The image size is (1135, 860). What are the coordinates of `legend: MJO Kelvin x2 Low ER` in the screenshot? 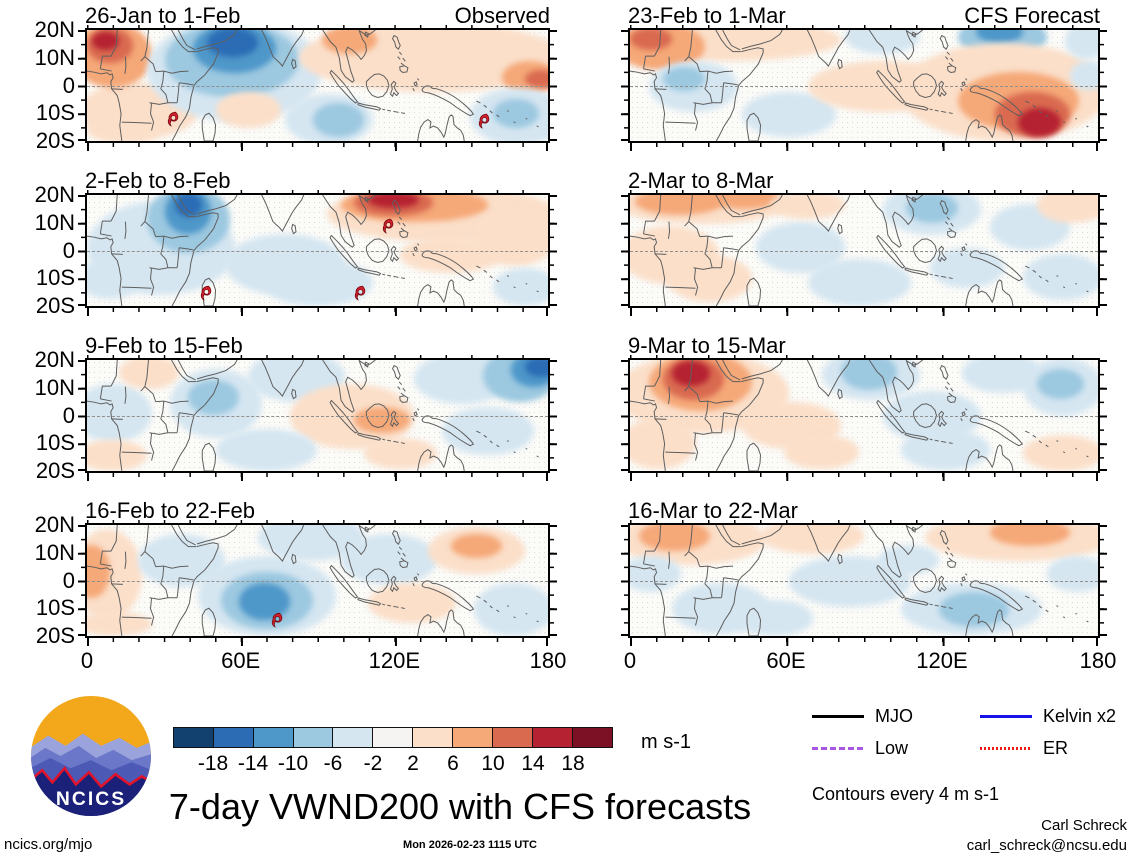 It's located at (973, 732).